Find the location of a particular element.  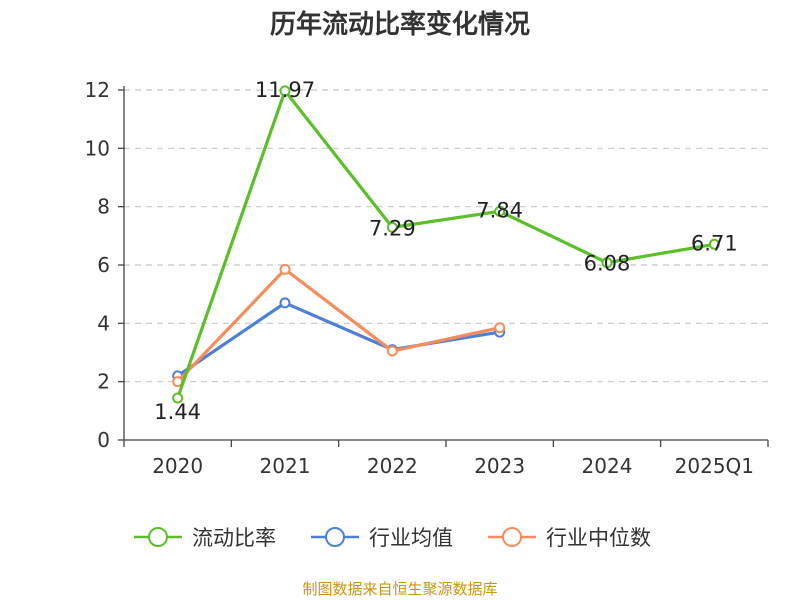

data-label: 7.84 is located at coordinates (499, 210).